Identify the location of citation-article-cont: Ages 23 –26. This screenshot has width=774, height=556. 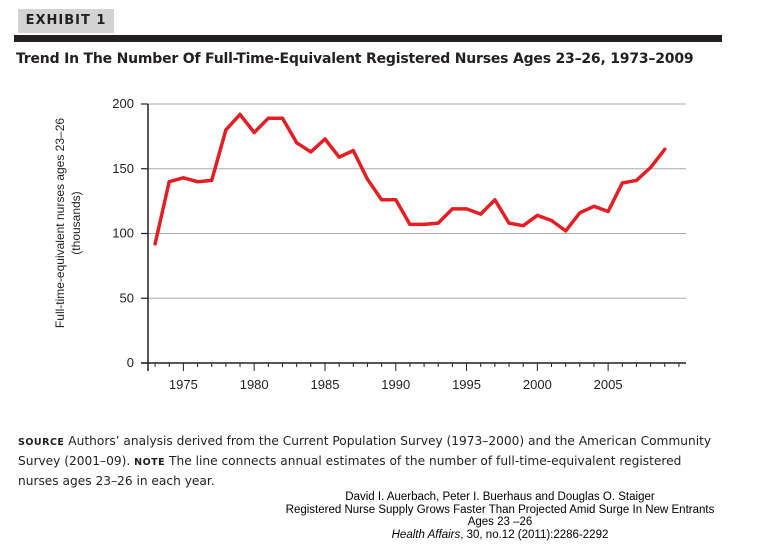
(500, 522).